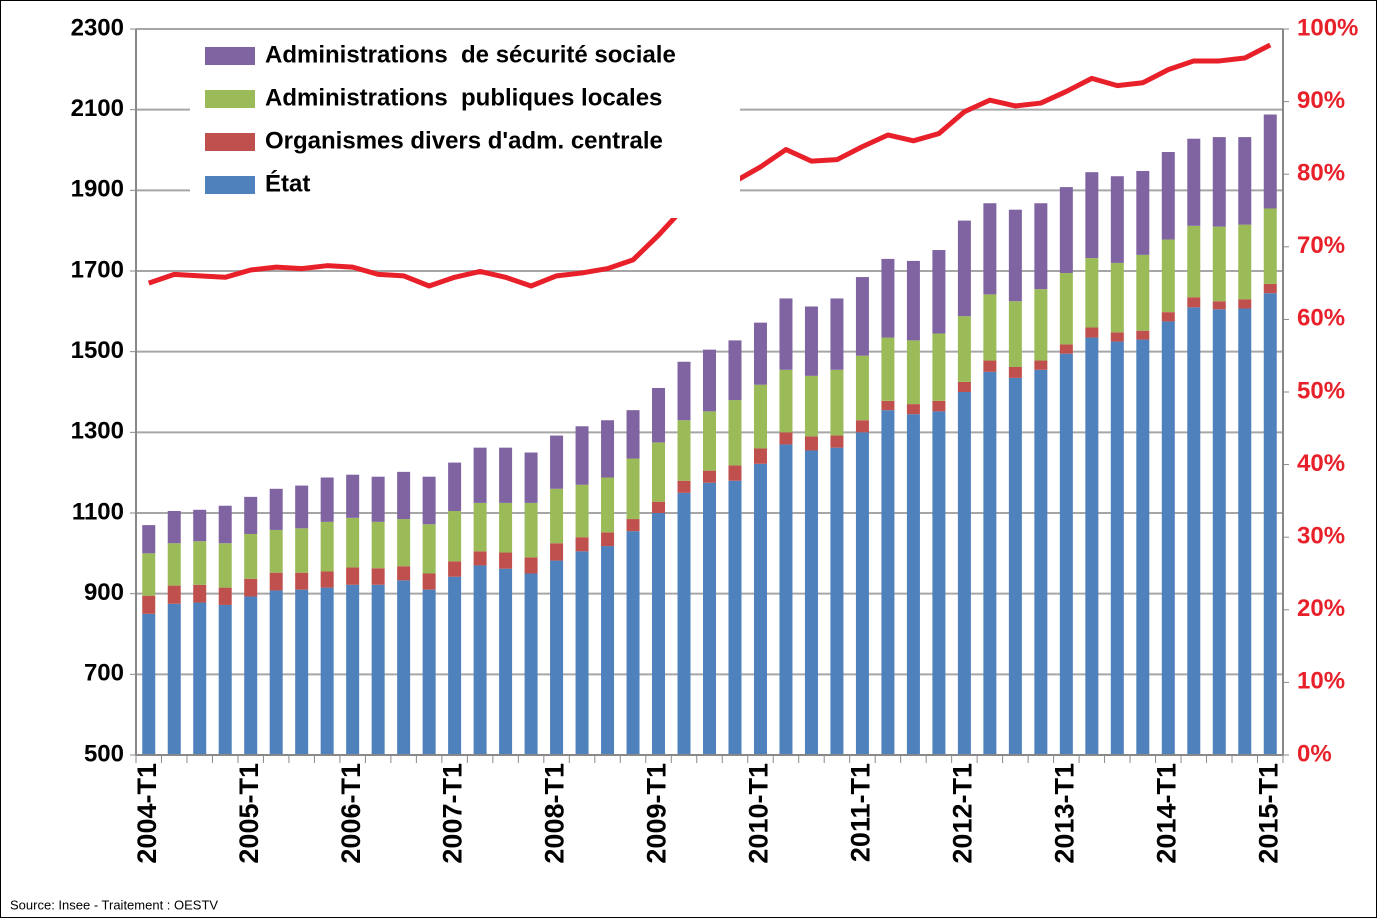 The image size is (1377, 918). What do you see at coordinates (97, 108) in the screenshot?
I see `y-tick-label: 2100` at bounding box center [97, 108].